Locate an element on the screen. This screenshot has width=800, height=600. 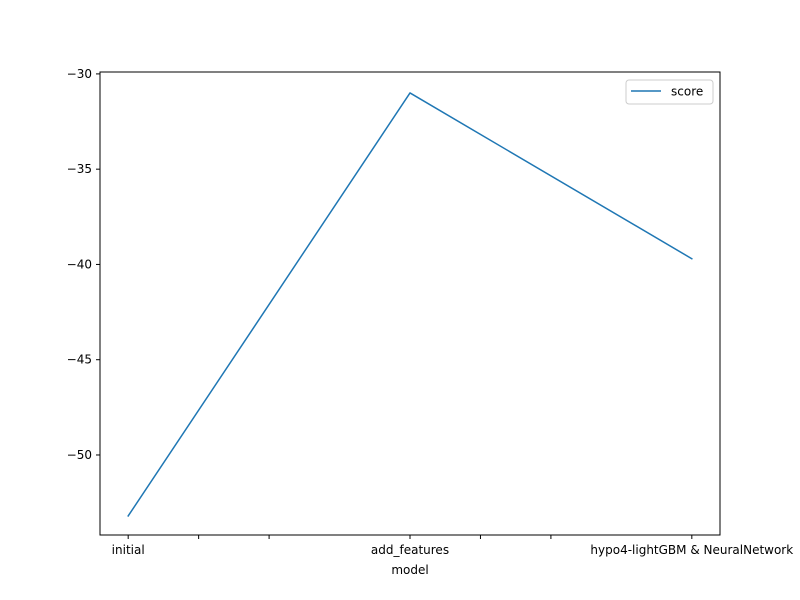
legend: score is located at coordinates (669, 92).